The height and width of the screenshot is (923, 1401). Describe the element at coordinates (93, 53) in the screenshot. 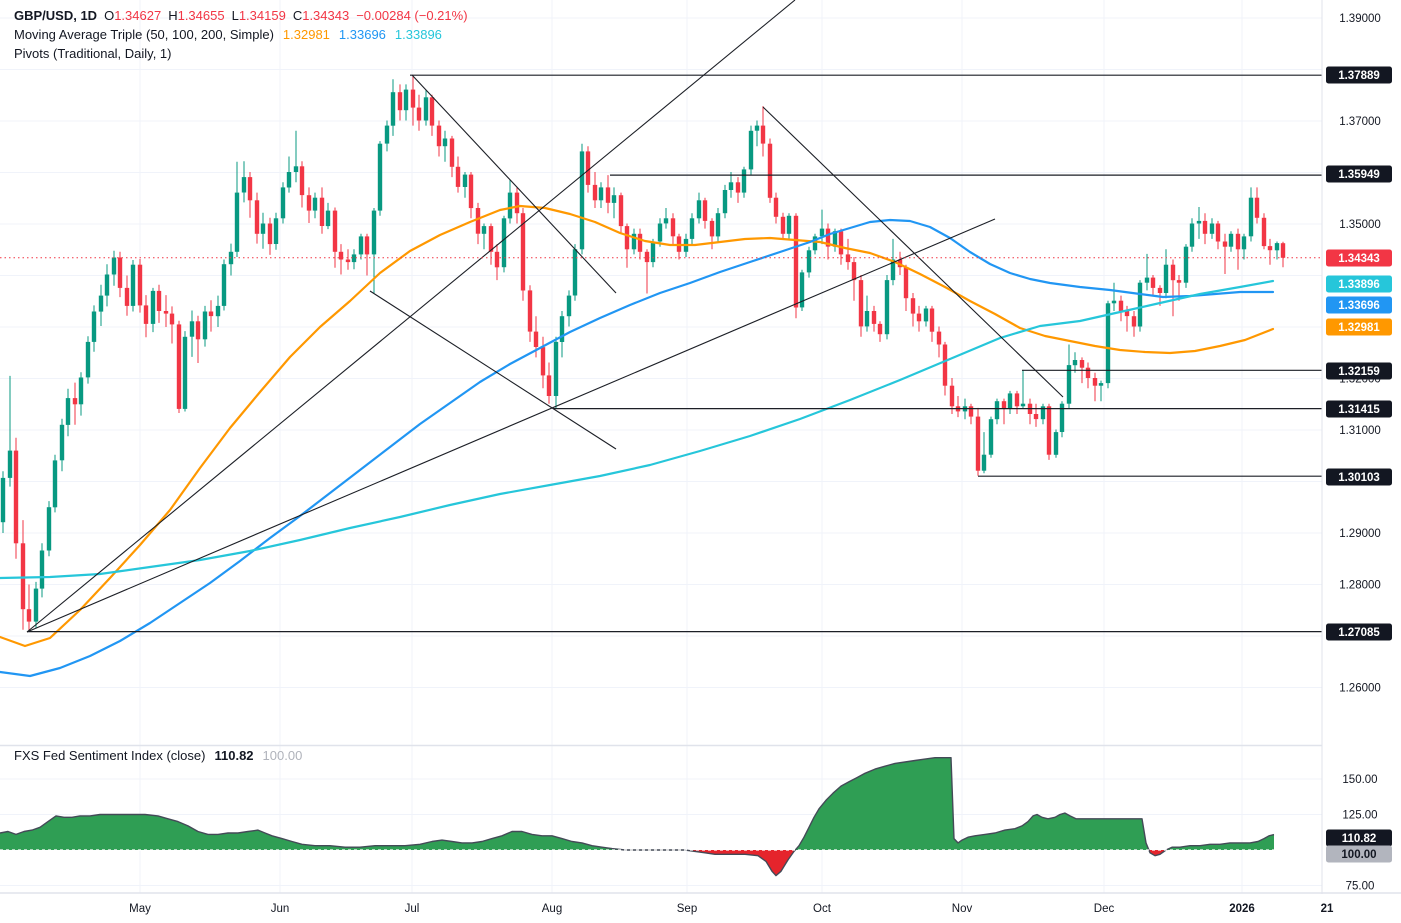

I see `pivots-indicator-label: Pivots (Traditional, Daily, 1)` at that location.